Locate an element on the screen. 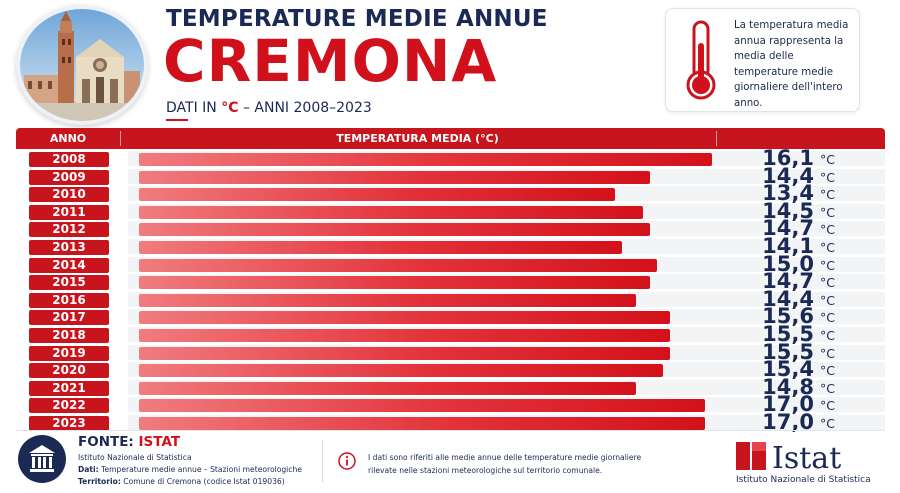  chart-row: 2013 14,1 °C is located at coordinates (450, 246).